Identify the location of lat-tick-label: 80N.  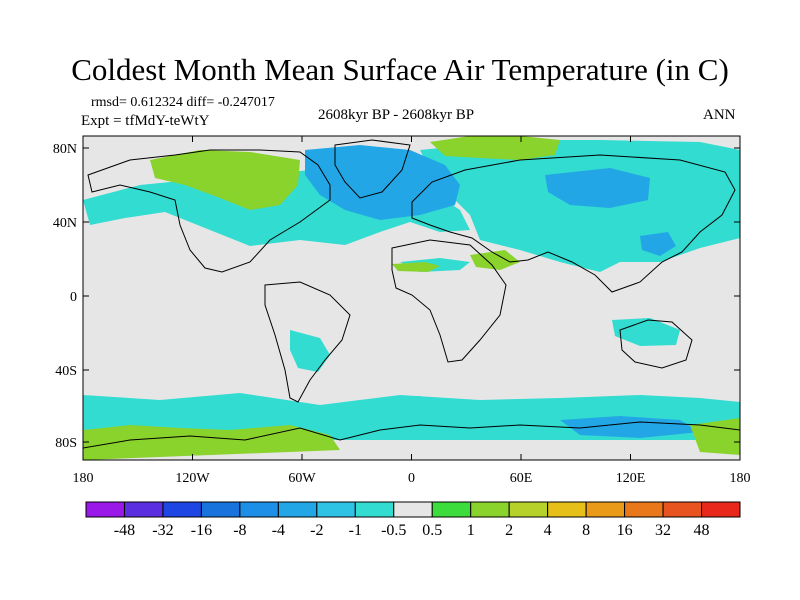
(65, 149).